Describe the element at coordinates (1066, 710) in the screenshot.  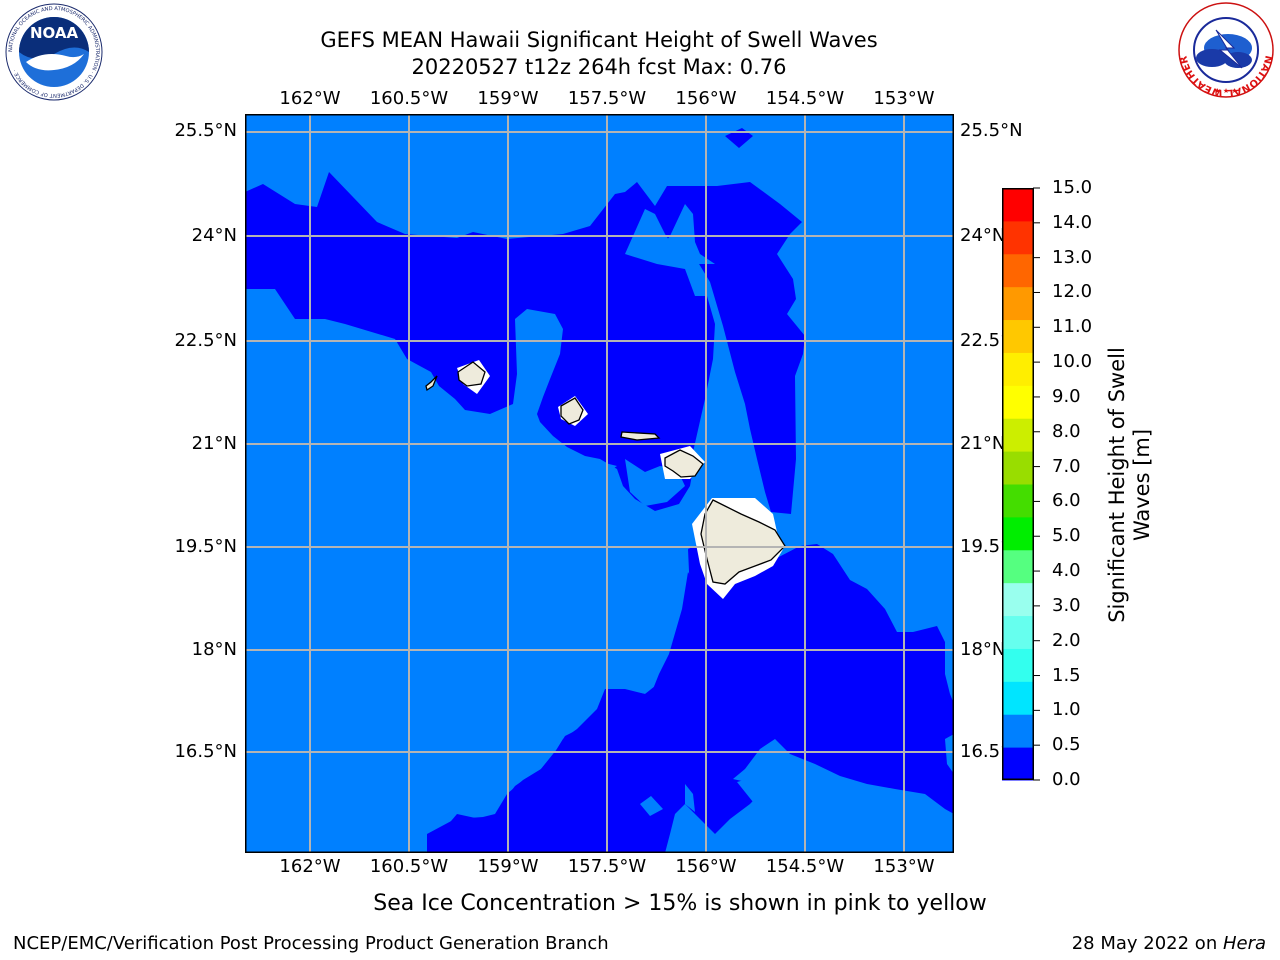
I see `colorbar-tick-label: 1.0` at that location.